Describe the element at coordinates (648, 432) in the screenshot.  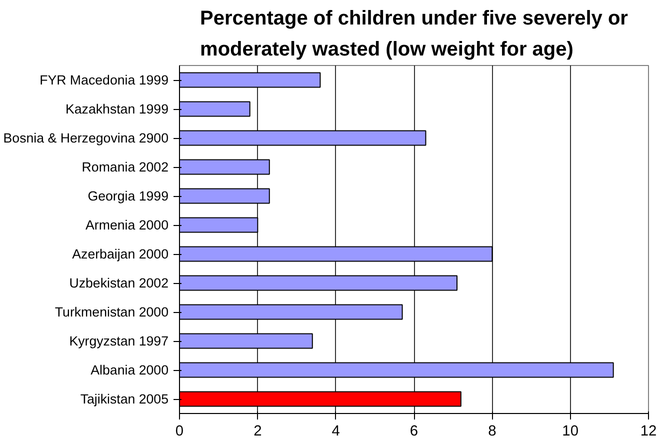
I see `x-tick-label: 12` at that location.